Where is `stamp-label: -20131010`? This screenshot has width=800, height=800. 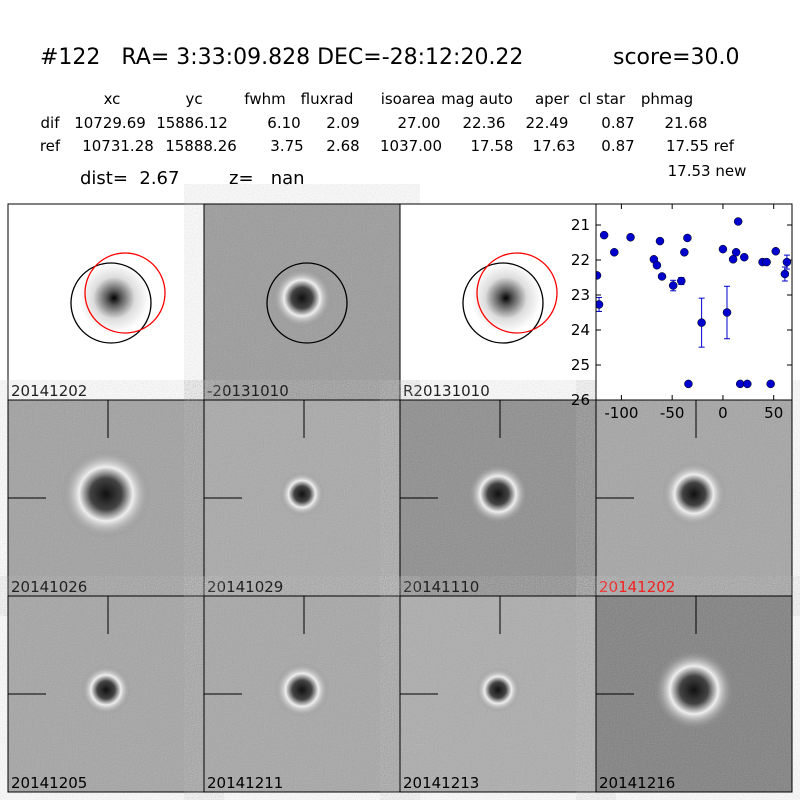
stamp-label: -20131010 is located at coordinates (248, 391).